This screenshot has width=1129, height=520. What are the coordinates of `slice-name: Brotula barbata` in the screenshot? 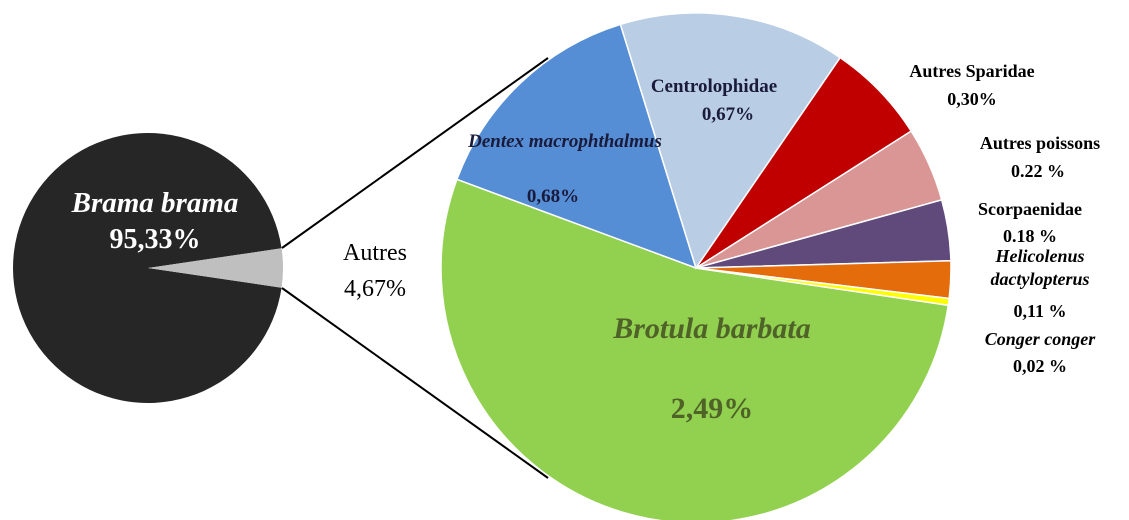 It's located at (712, 328).